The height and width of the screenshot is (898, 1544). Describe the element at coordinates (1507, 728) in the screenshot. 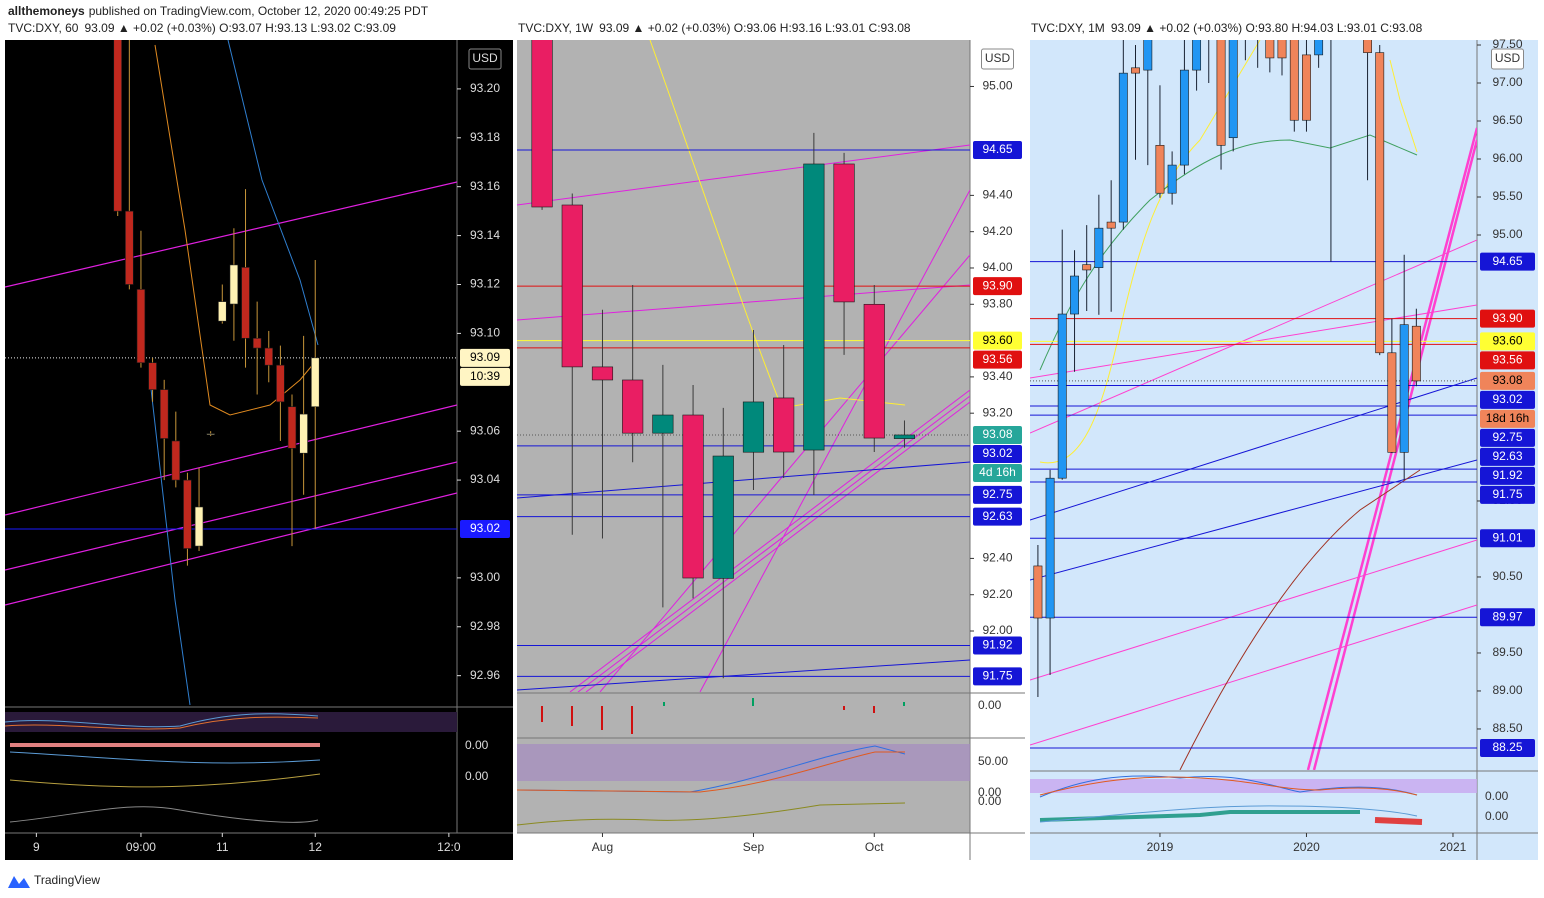

I see `y-tick-label: 88.50` at that location.